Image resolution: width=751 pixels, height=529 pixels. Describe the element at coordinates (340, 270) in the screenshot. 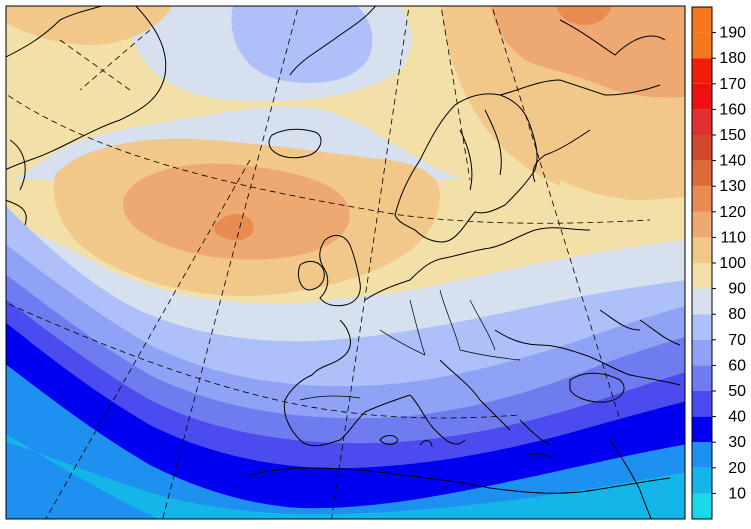

I see `coast-great-britain` at that location.